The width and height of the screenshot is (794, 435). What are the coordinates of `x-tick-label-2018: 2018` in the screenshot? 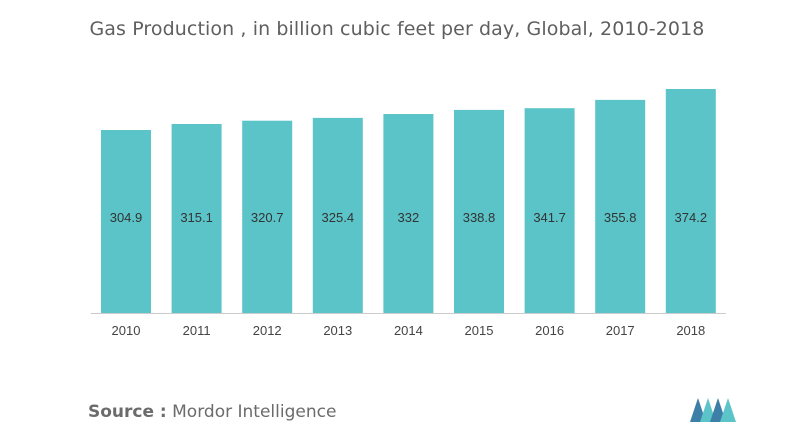 It's located at (690, 330).